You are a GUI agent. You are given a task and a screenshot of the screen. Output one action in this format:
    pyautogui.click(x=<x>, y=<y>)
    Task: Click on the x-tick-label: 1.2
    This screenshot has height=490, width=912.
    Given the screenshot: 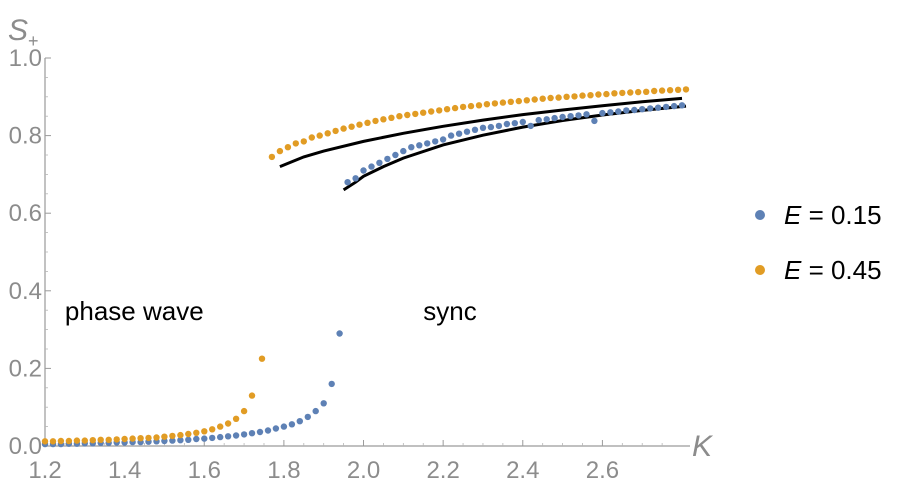 What is the action you would take?
    pyautogui.click(x=44, y=470)
    